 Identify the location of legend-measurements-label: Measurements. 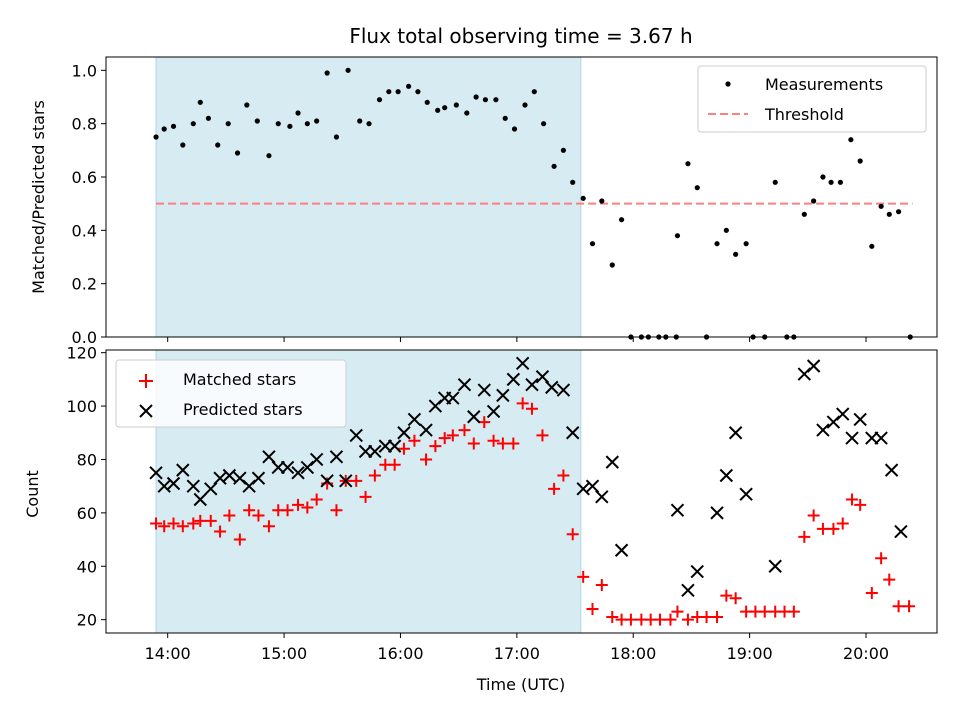
(824, 84).